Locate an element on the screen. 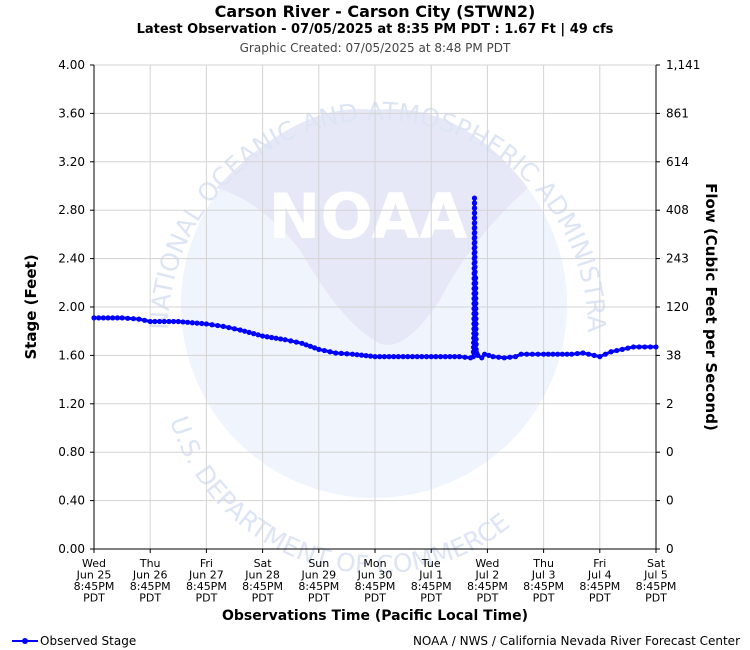 The height and width of the screenshot is (650, 750). x-tick-label: Sat Jul 5 8:45PM PDT is located at coordinates (656, 581).